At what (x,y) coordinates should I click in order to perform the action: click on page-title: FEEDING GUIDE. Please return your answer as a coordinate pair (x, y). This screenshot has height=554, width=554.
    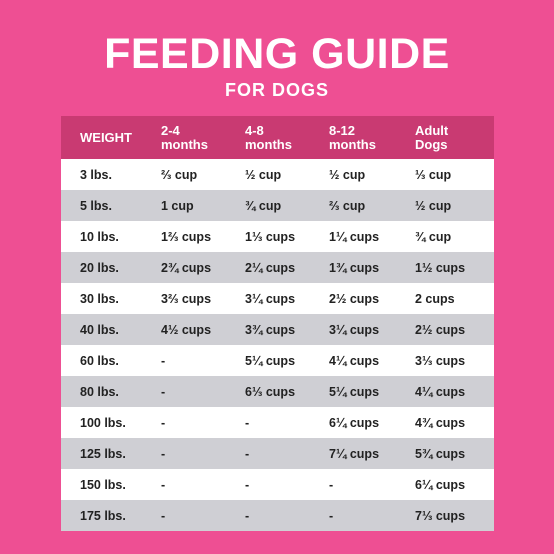
    Looking at the image, I should click on (277, 54).